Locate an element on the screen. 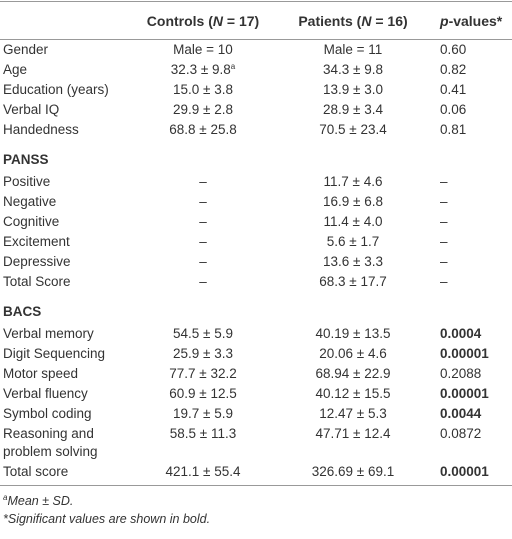  cell-text: 29.9 ± 2.8 is located at coordinates (203, 109).